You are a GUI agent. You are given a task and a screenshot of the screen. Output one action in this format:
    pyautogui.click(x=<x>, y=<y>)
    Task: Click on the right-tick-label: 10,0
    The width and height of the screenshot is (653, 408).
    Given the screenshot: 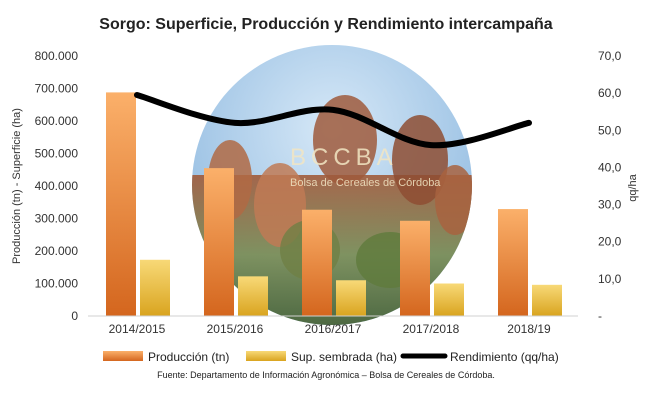 What is the action you would take?
    pyautogui.click(x=610, y=279)
    